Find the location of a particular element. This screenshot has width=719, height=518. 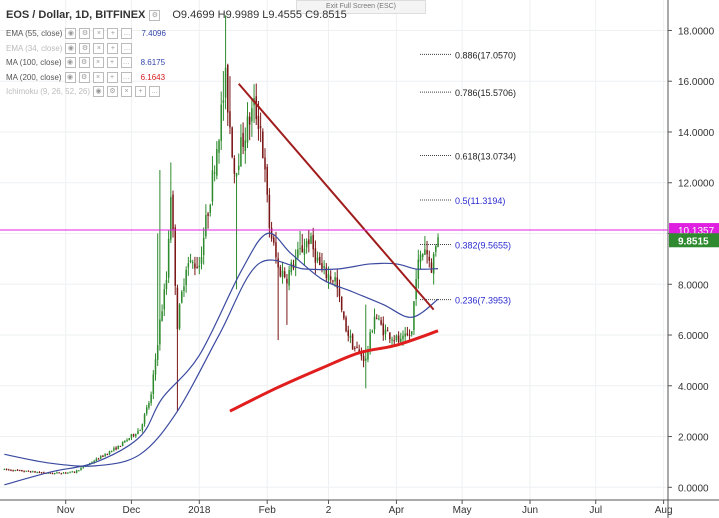

indicator-row: MA (200, close) ◉ ⚙ × +… 6.1643 is located at coordinates (85, 77).